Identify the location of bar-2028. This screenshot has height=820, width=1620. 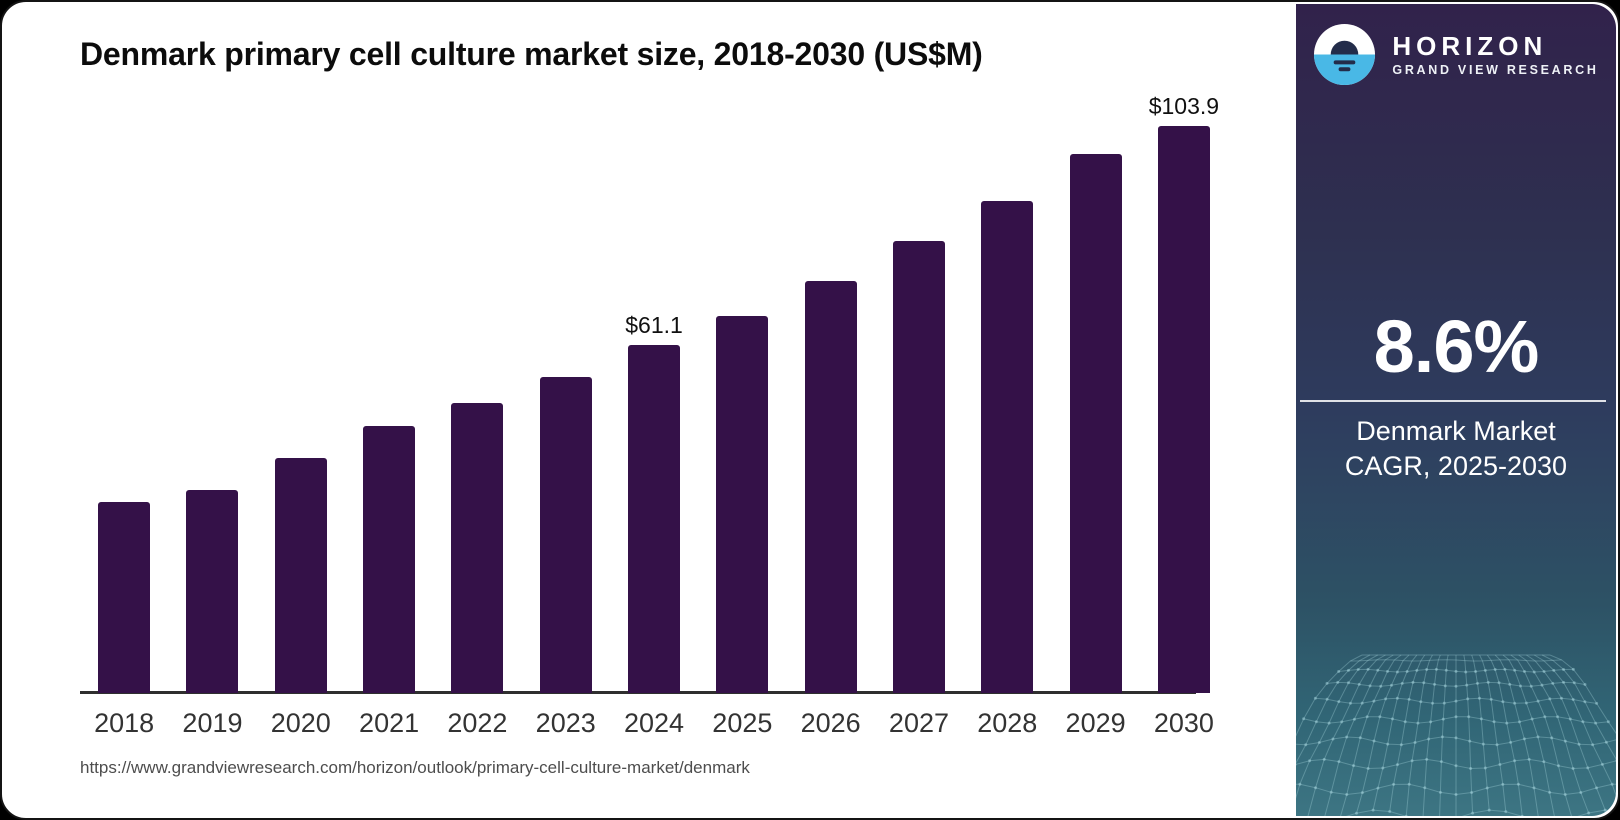
(1007, 447).